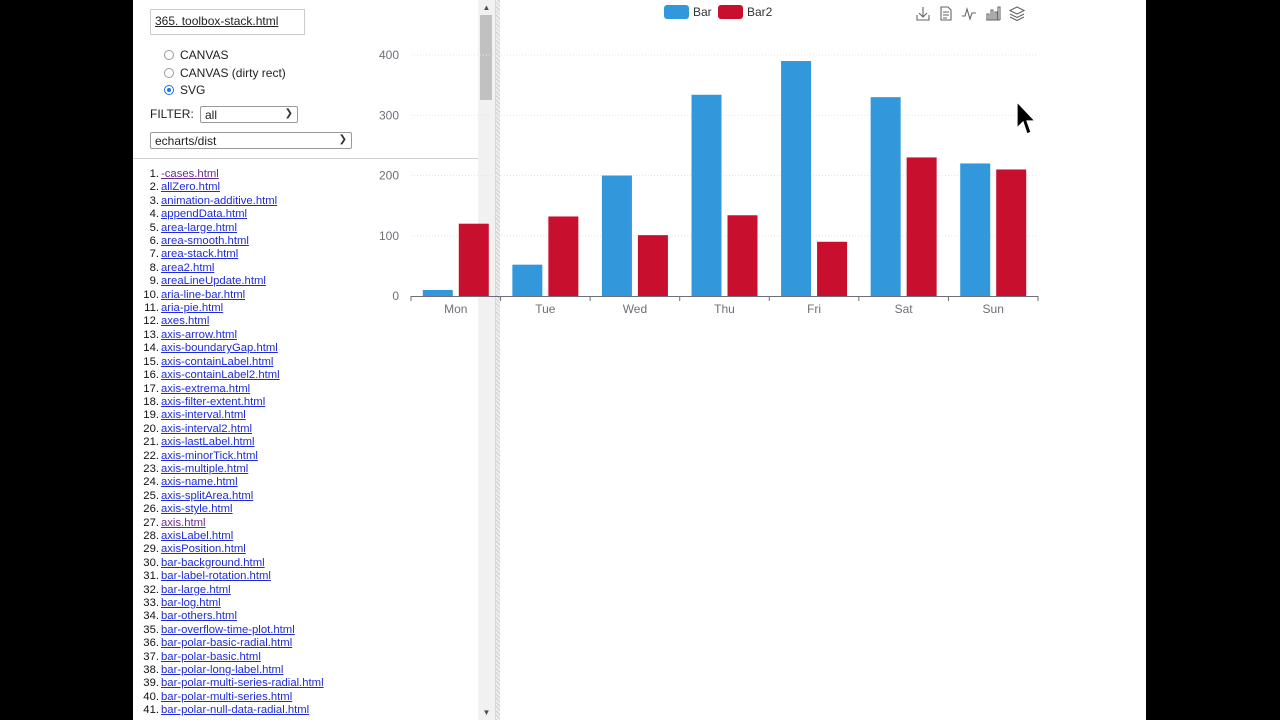 The height and width of the screenshot is (720, 1280). What do you see at coordinates (196, 589) in the screenshot?
I see `test-link: bar-large.html` at bounding box center [196, 589].